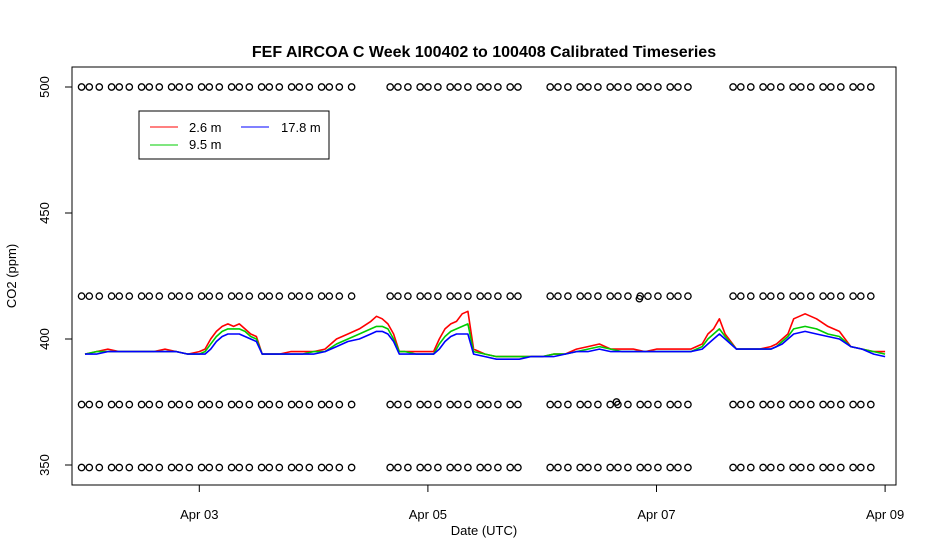  I want to click on y-axis-label: CO2 (ppm), so click(11, 276).